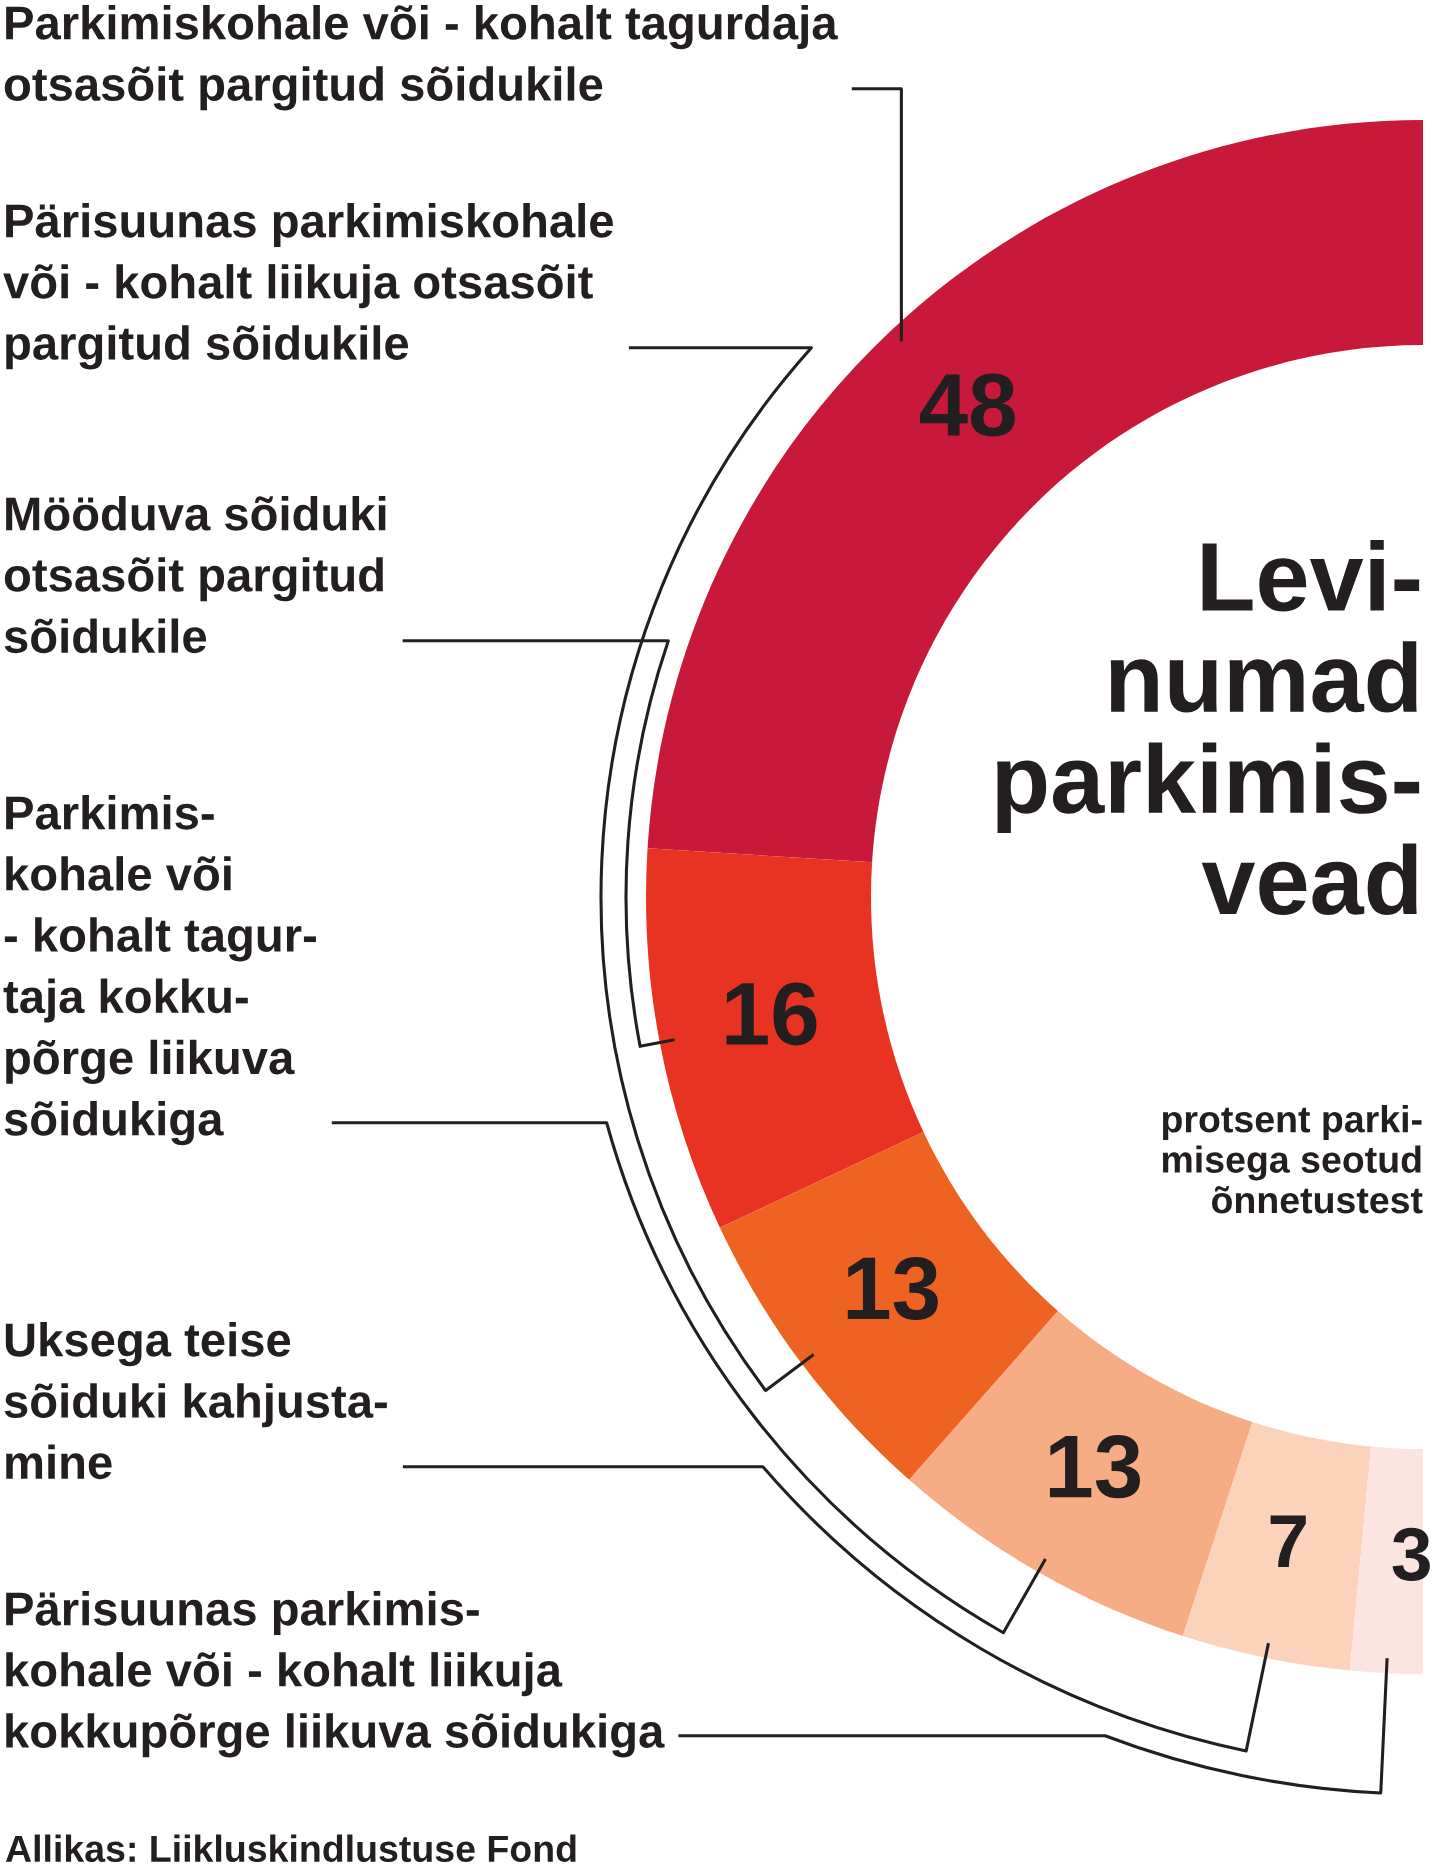  I want to click on data-label: 3, so click(1411, 1554).